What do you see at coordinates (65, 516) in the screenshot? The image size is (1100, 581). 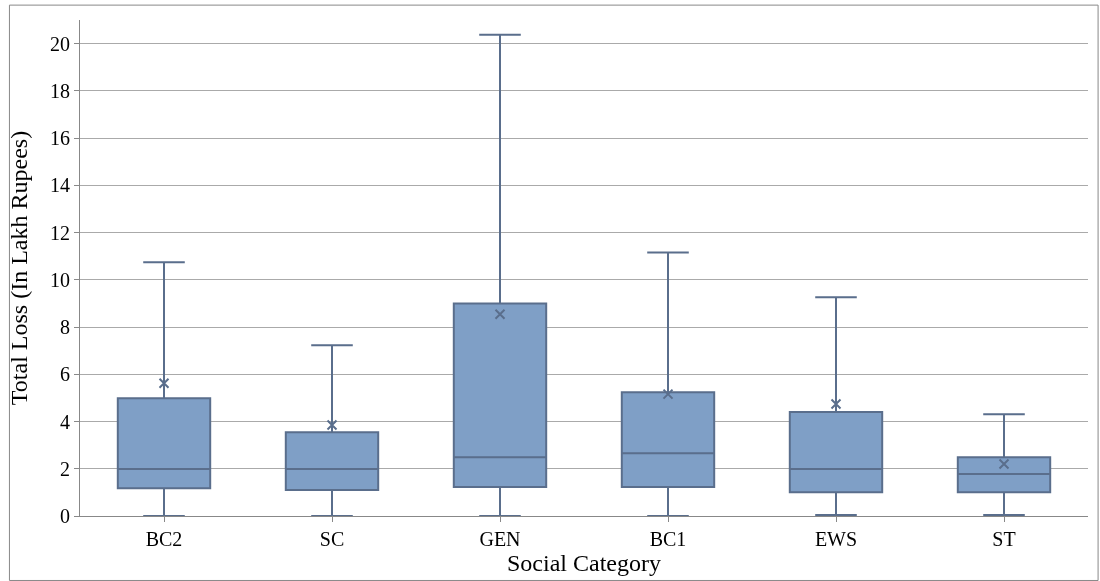 I see `y-tick-label: 0` at bounding box center [65, 516].